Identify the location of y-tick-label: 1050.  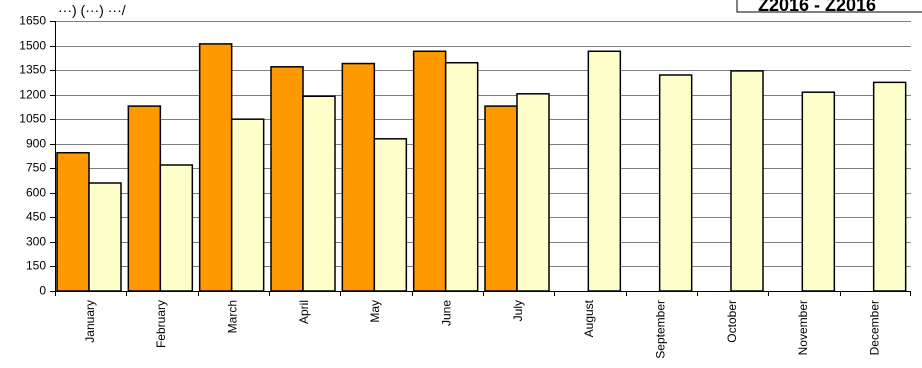
(32, 119).